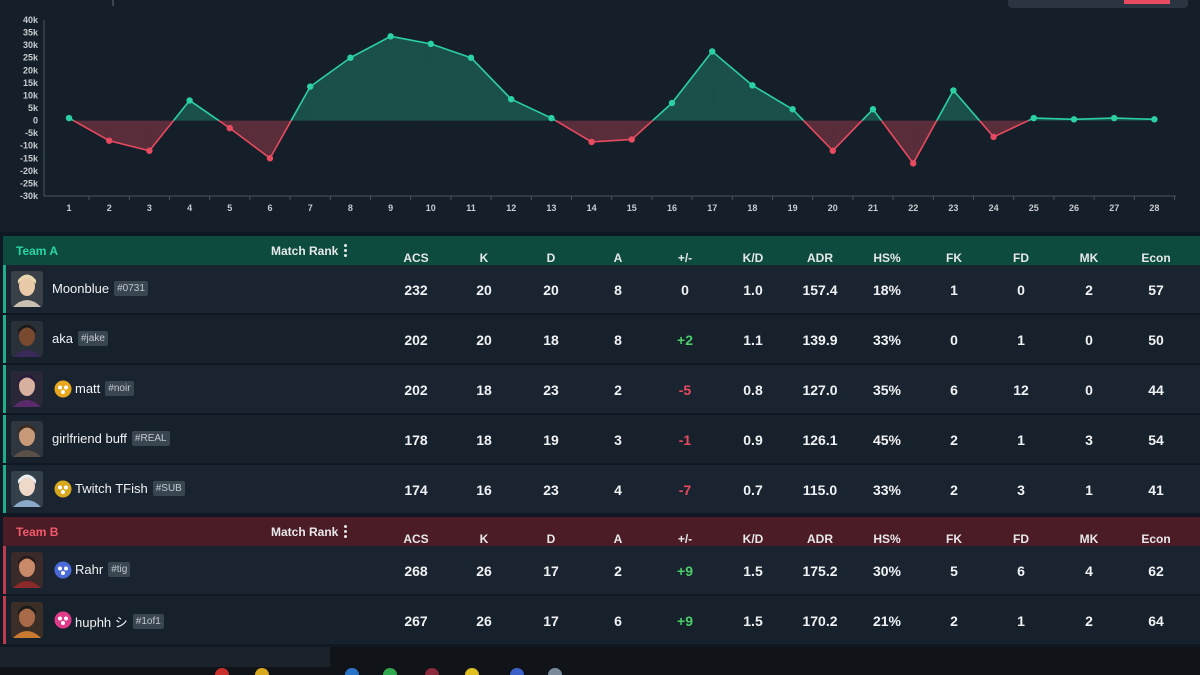 This screenshot has height=675, width=1200. What do you see at coordinates (416, 490) in the screenshot?
I see `stat-acs-cell: 174` at bounding box center [416, 490].